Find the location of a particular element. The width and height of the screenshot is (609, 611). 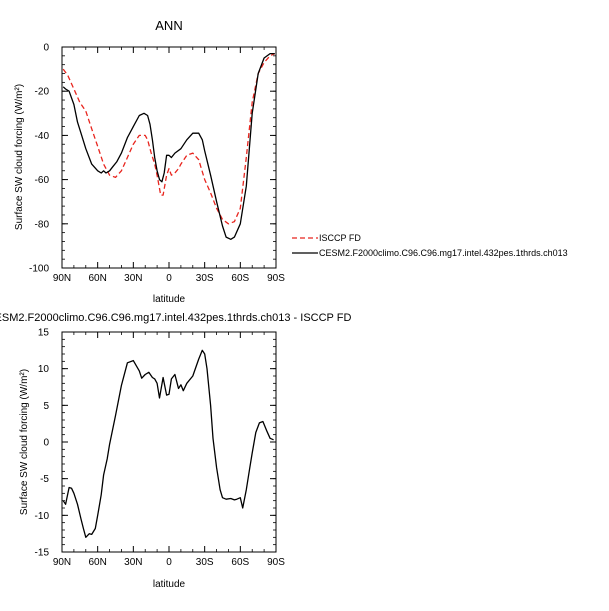

bottom-panel-y-axis-label: Surface SW cloud forcing (W/m²) is located at coordinates (24, 442).